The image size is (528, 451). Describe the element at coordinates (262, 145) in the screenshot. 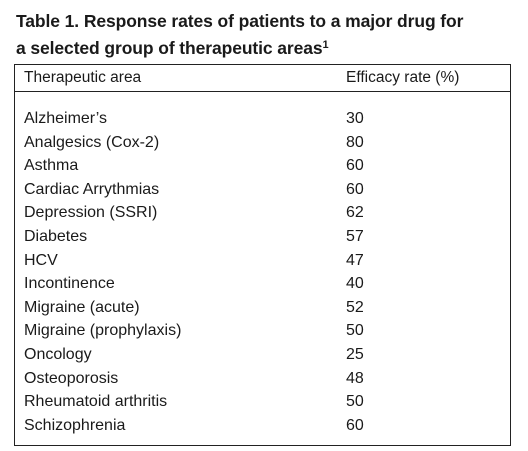

I see `table-row: Analgesics (Cox-2) 80` at that location.